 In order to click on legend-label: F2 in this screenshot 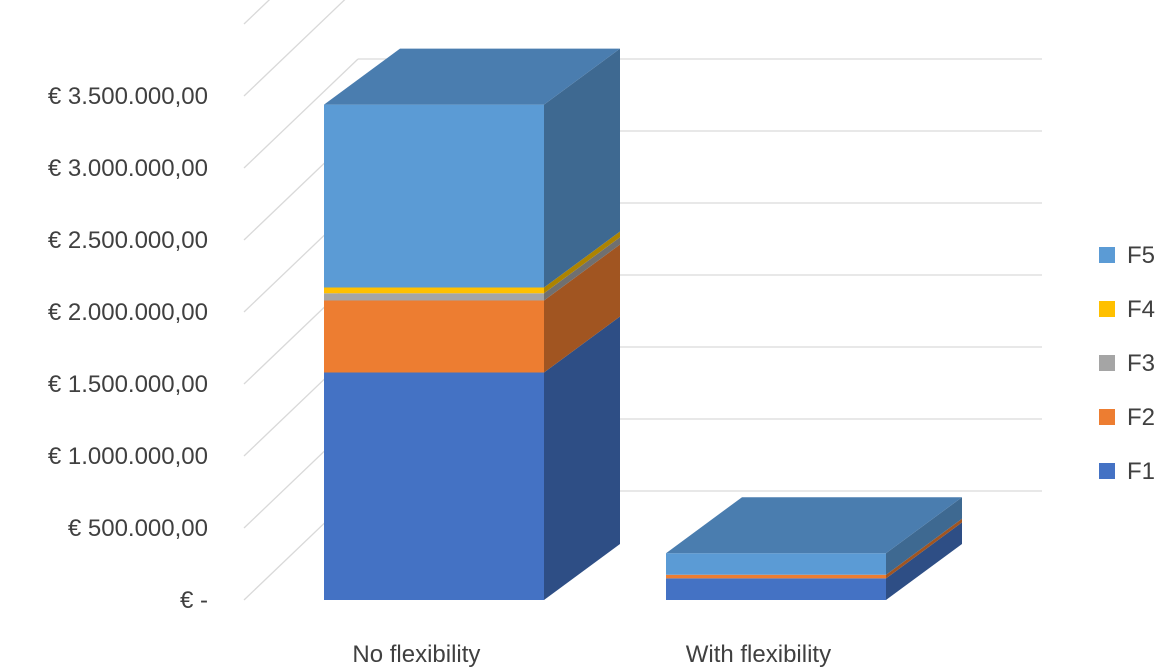, I will do `click(1141, 417)`.